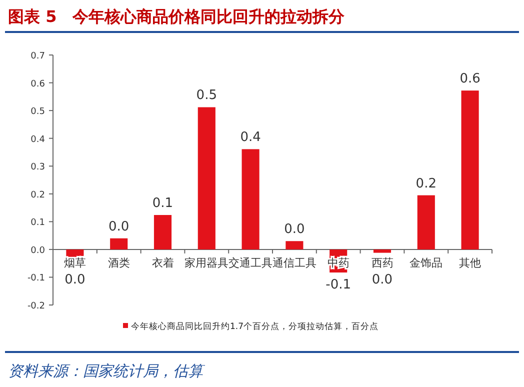  I want to click on data-label: 0.2, so click(426, 184).